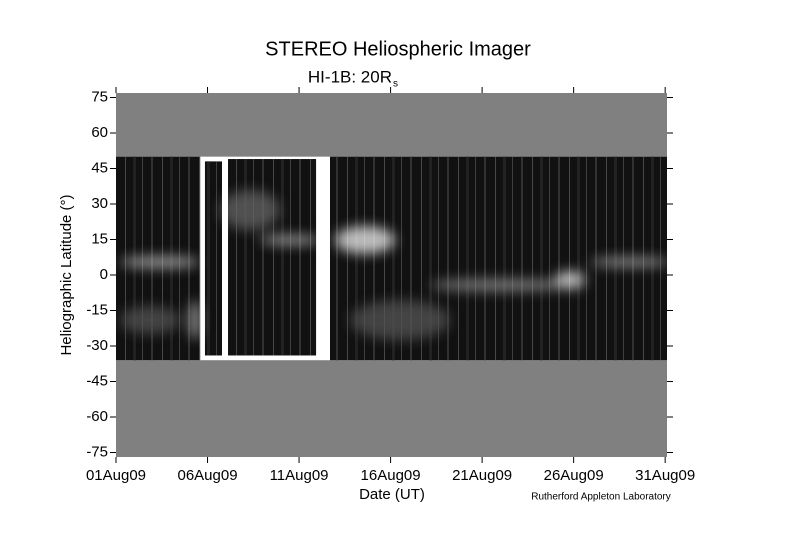  What do you see at coordinates (601, 497) in the screenshot?
I see `credit: Rutherford Appleton Laboratory` at bounding box center [601, 497].